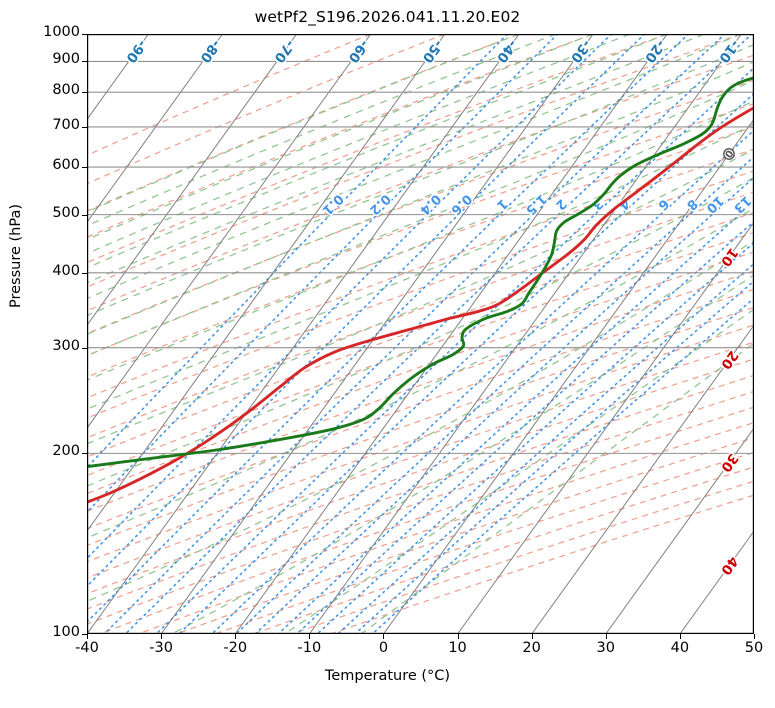 The height and width of the screenshot is (708, 775). What do you see at coordinates (309, 648) in the screenshot?
I see `x-tick-label: -10` at bounding box center [309, 648].